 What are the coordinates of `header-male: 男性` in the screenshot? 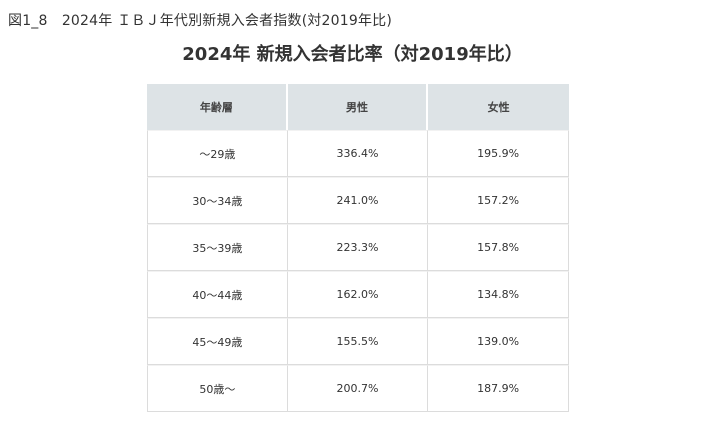 It's located at (358, 107).